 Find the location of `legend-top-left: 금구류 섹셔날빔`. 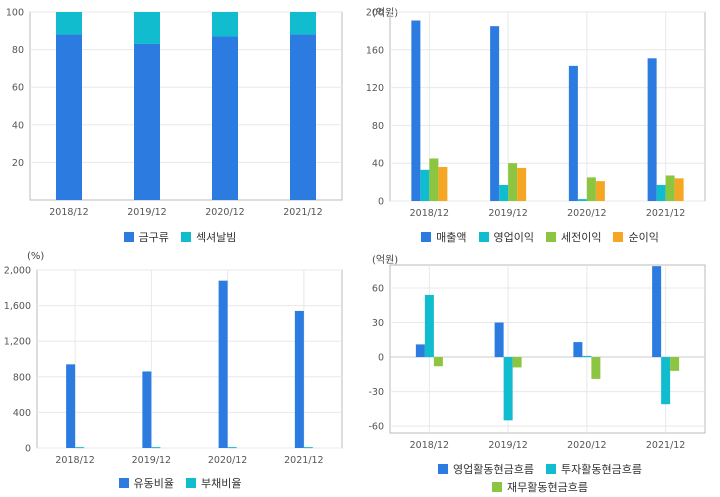

legend-top-left: 금구류 섹셔날빔 is located at coordinates (180, 238).